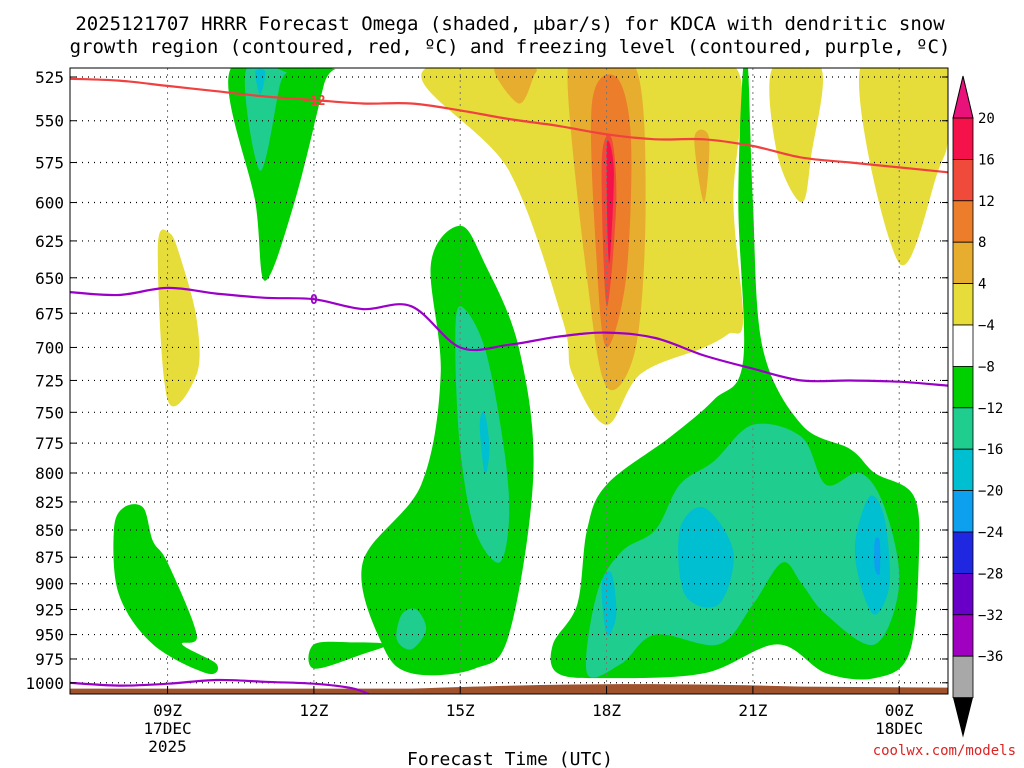  Describe the element at coordinates (167, 728) in the screenshot. I see `x-tick-date-09Z: 17DEC` at that location.